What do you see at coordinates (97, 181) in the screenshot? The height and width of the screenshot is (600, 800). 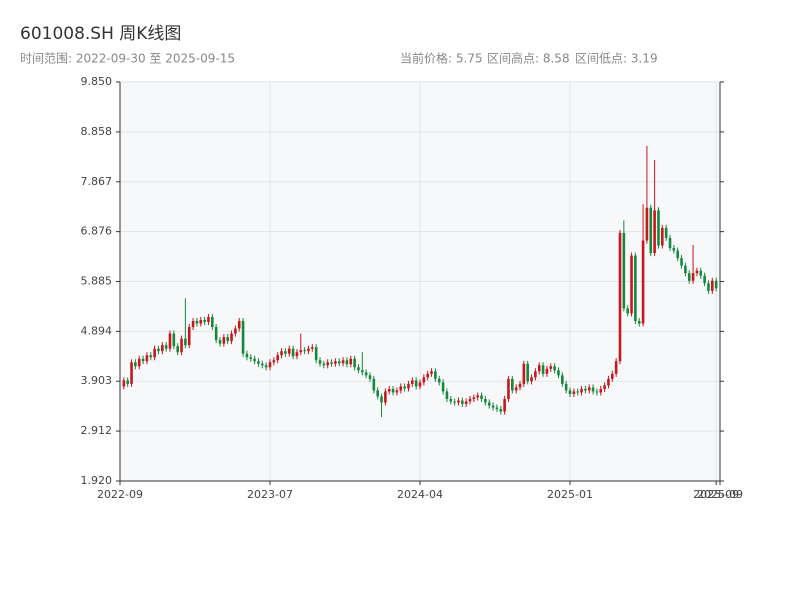 I see `y-tick-label: 7.867` at bounding box center [97, 181].